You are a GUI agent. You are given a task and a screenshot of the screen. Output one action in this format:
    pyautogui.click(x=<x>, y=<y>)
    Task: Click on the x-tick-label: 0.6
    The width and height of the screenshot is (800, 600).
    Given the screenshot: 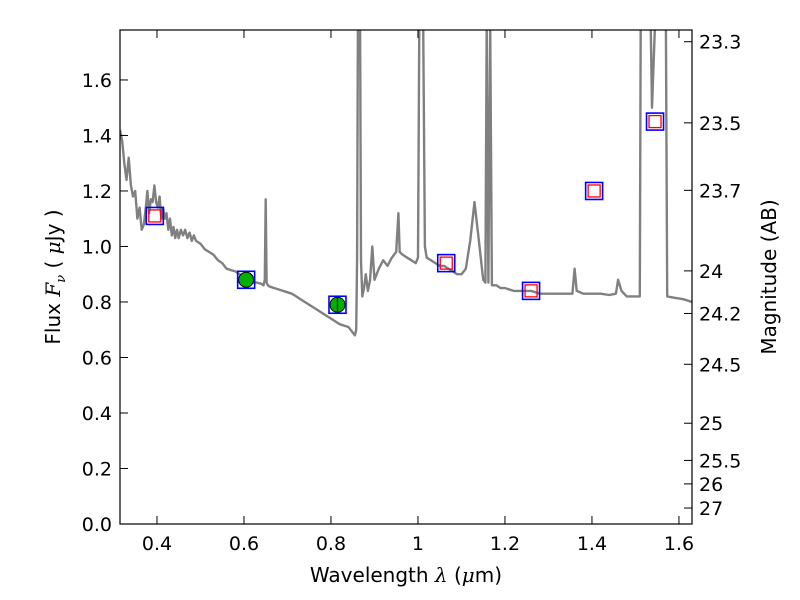 What is the action you would take?
    pyautogui.click(x=244, y=544)
    